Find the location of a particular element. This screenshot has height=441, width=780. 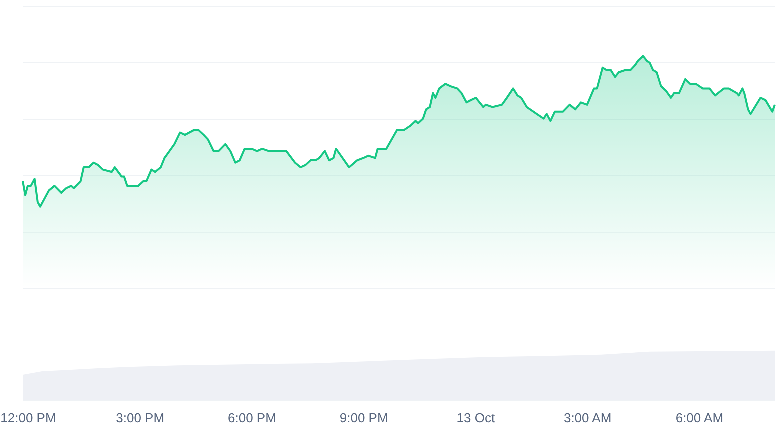

x-tick-label: 13 Oct is located at coordinates (476, 418).